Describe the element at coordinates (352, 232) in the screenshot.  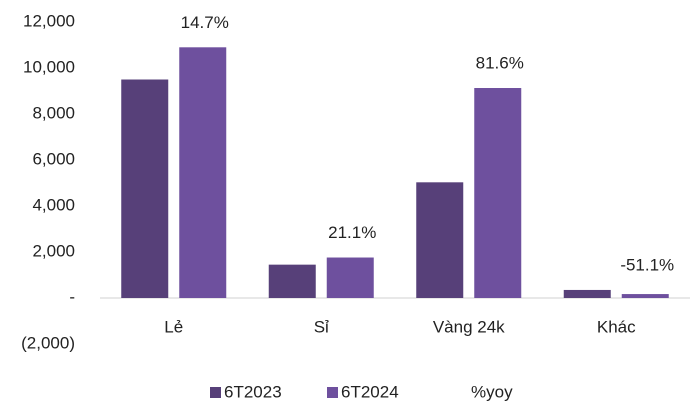
I see `data-label: 21.1%` at that location.